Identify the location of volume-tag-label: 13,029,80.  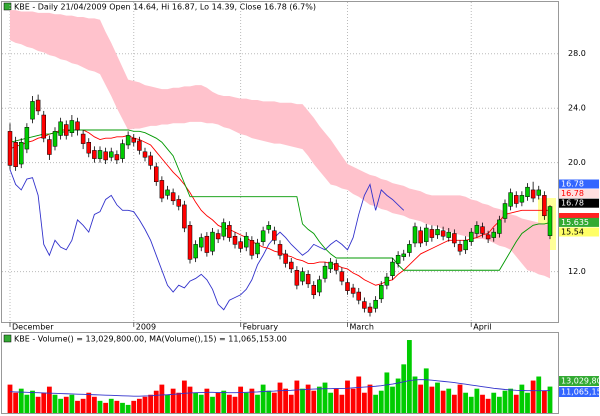
(580, 381).